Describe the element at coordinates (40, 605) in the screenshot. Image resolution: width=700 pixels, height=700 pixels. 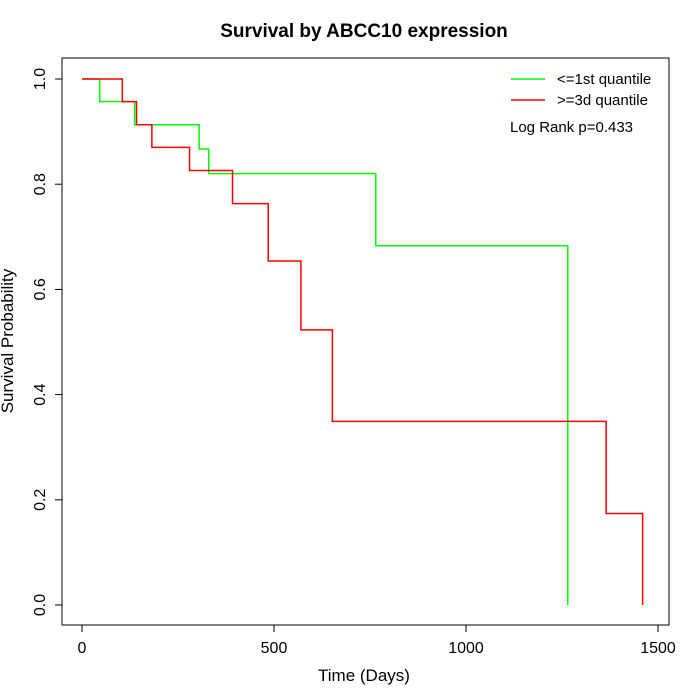
I see `y-tick-label: 0.0` at that location.